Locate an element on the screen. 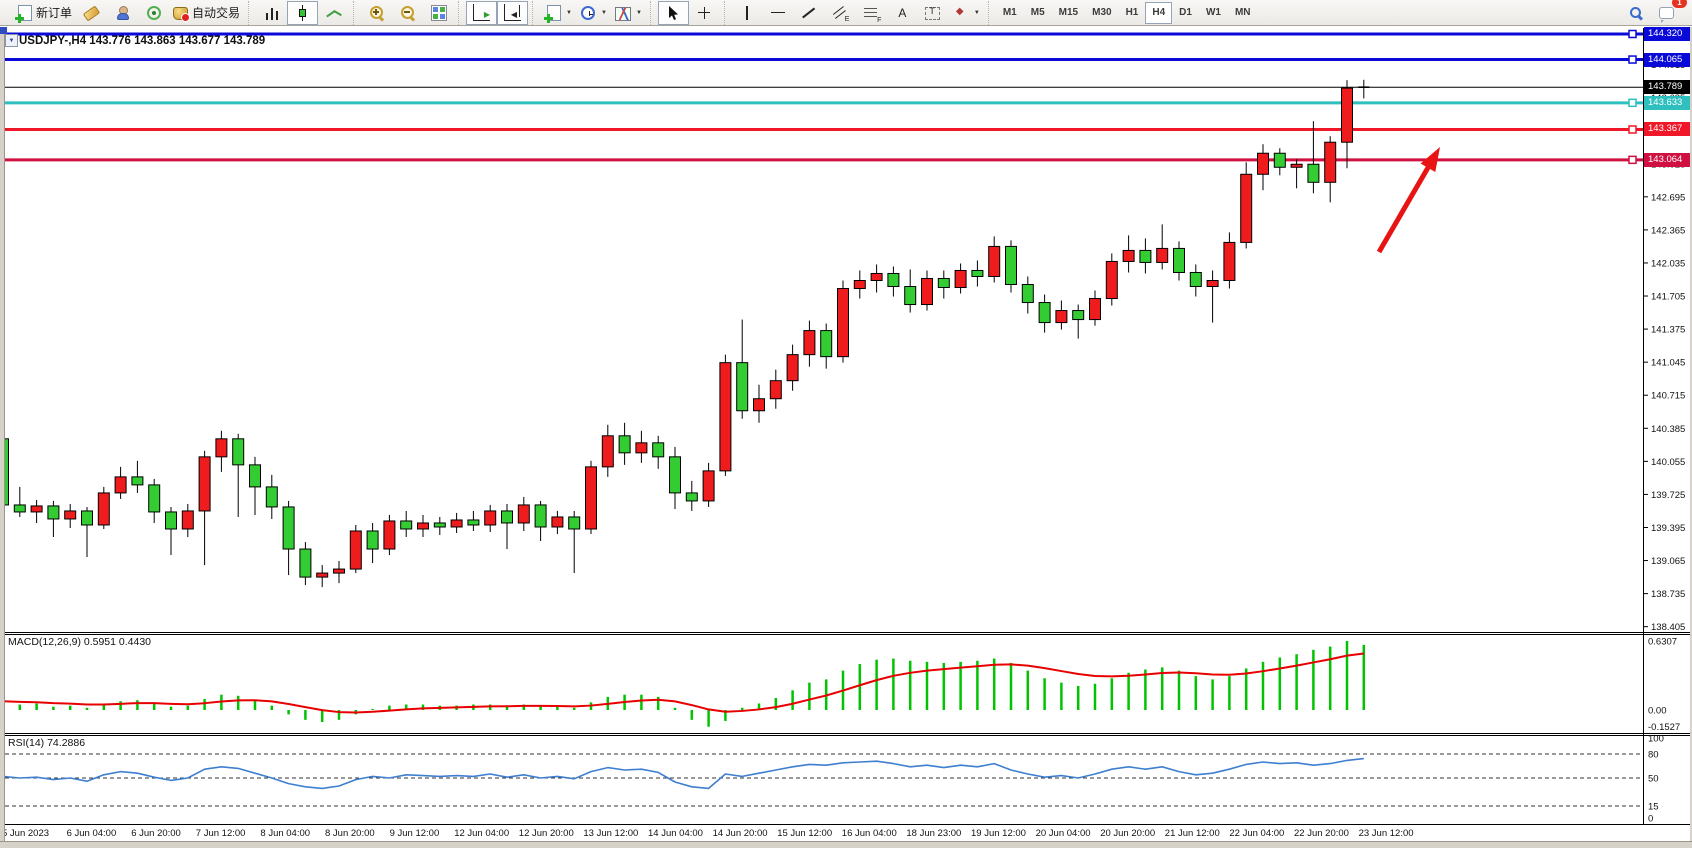 This screenshot has width=1692, height=848. trend-arrow-shaft is located at coordinates (1404, 208).